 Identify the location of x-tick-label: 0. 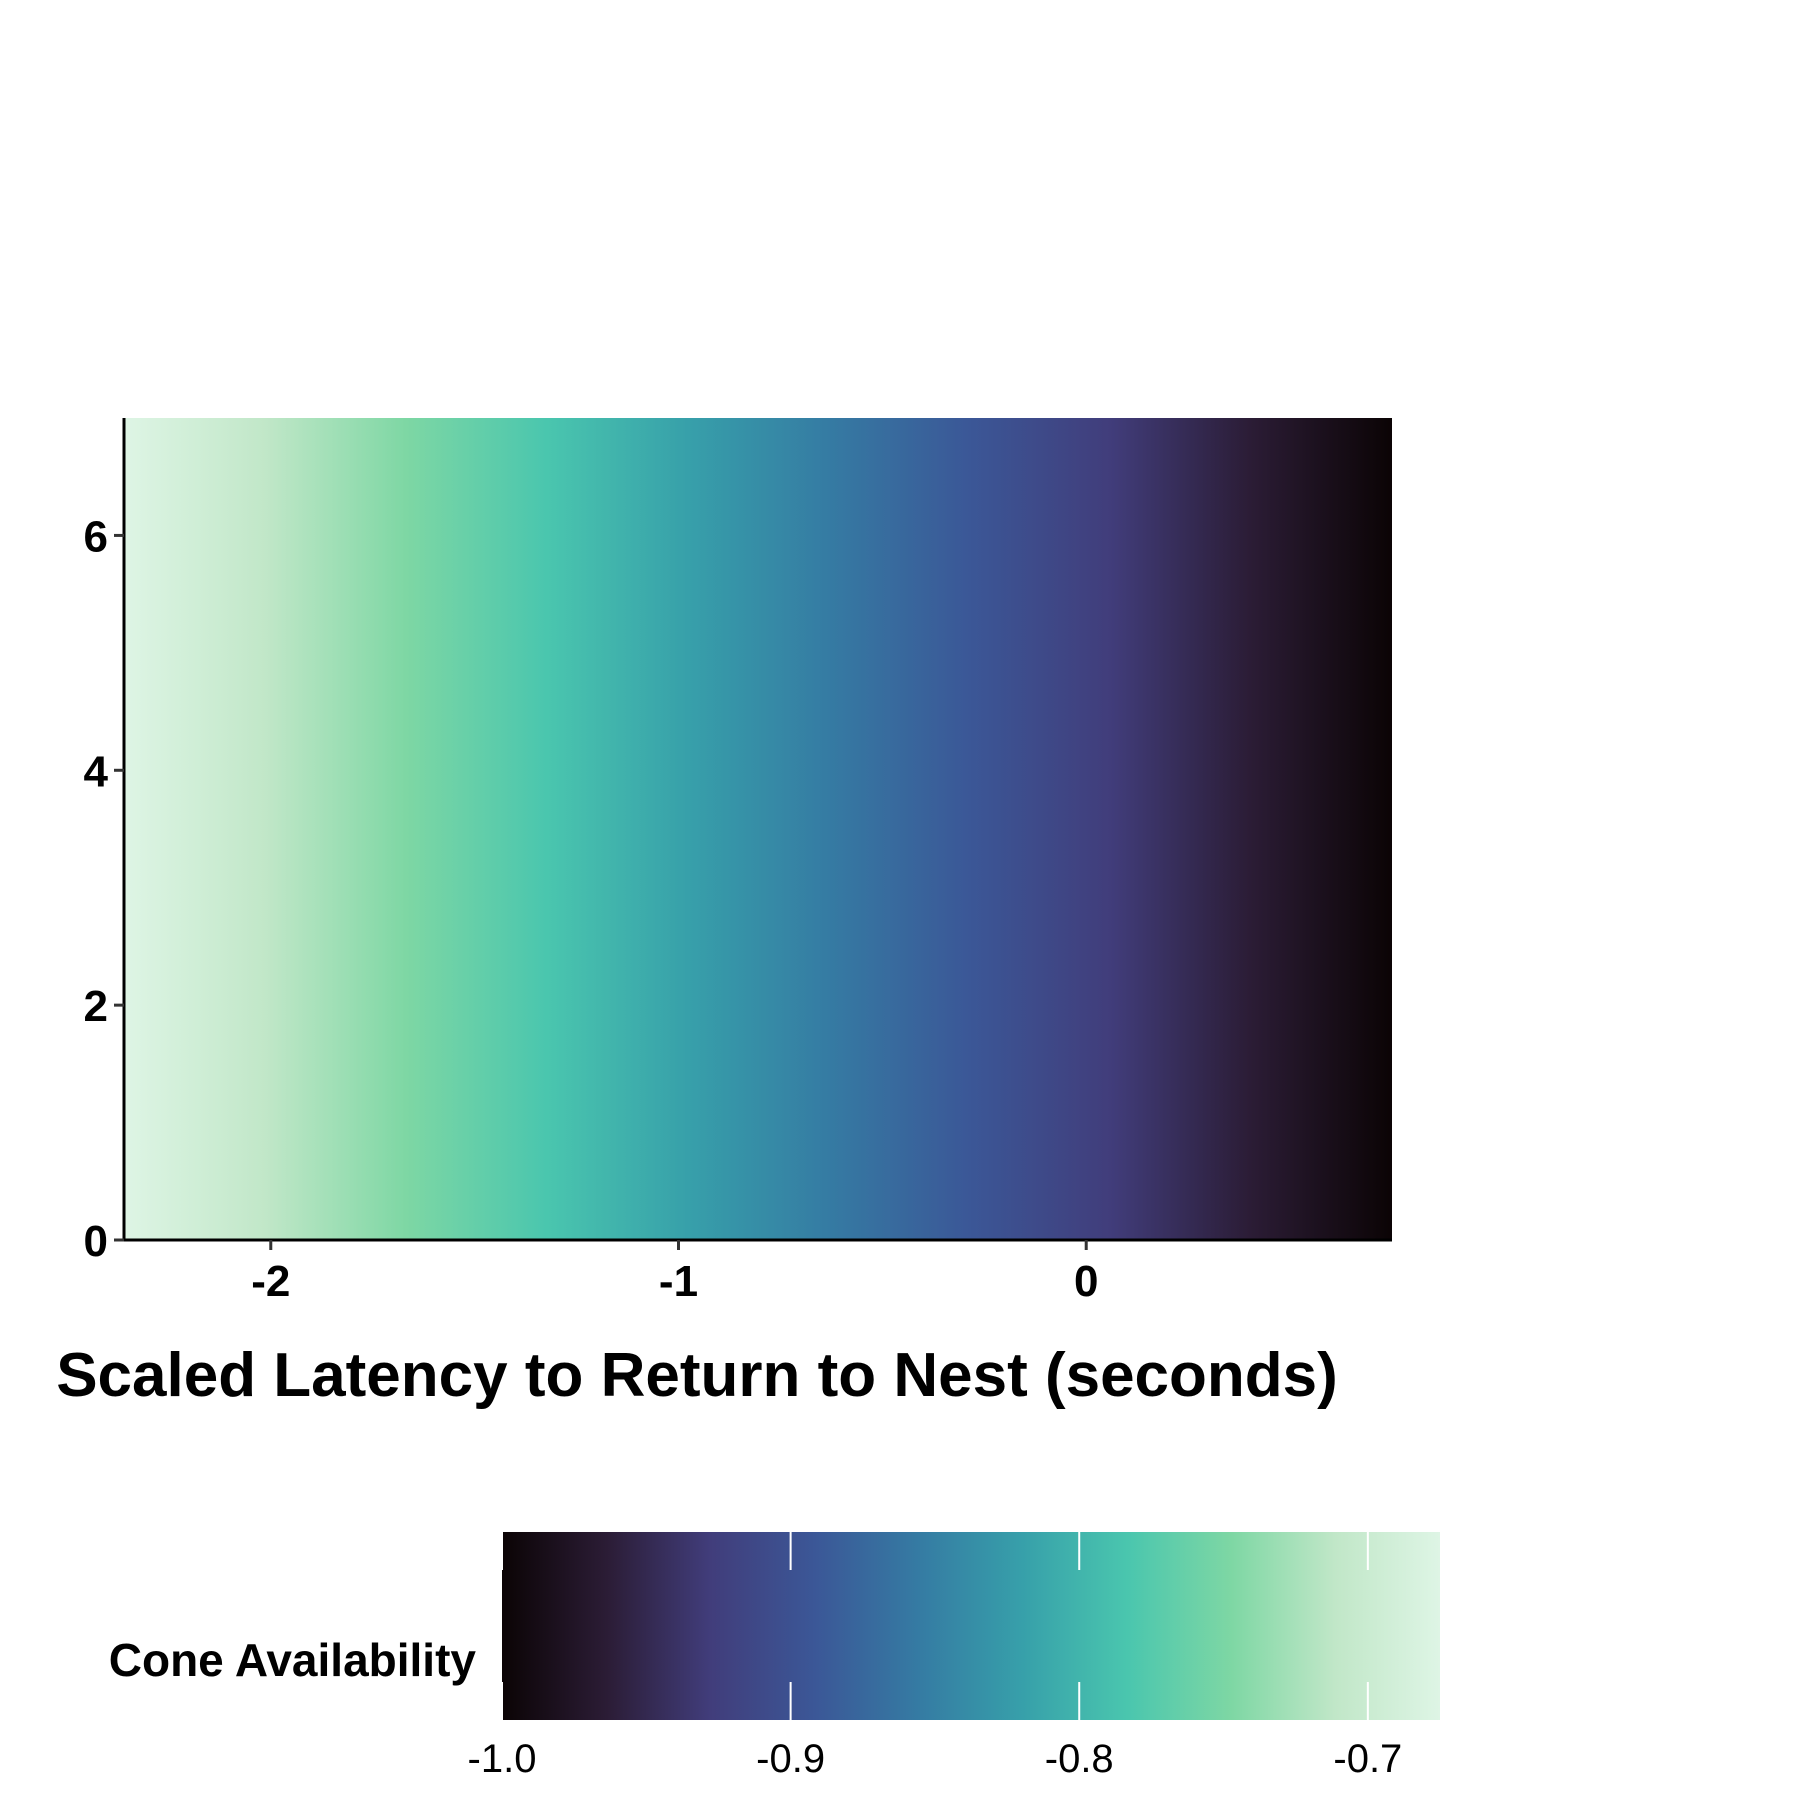
(1086, 1281).